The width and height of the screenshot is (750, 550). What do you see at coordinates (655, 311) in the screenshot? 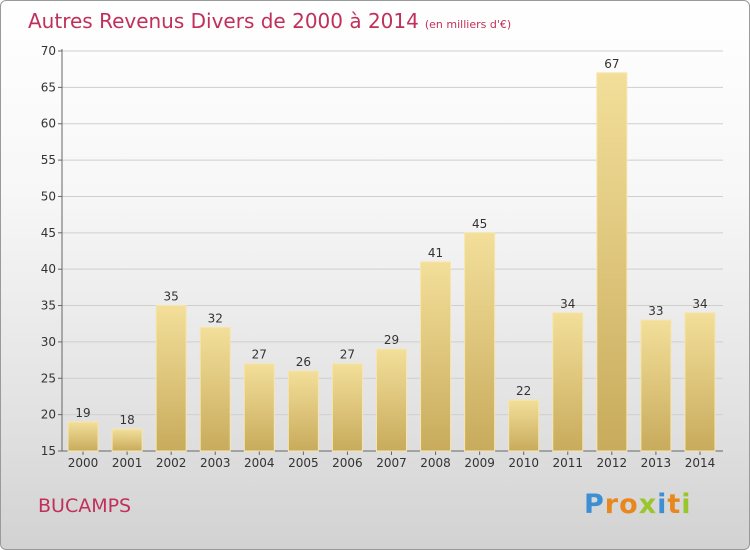
I see `data-label-2013: 33` at bounding box center [655, 311].